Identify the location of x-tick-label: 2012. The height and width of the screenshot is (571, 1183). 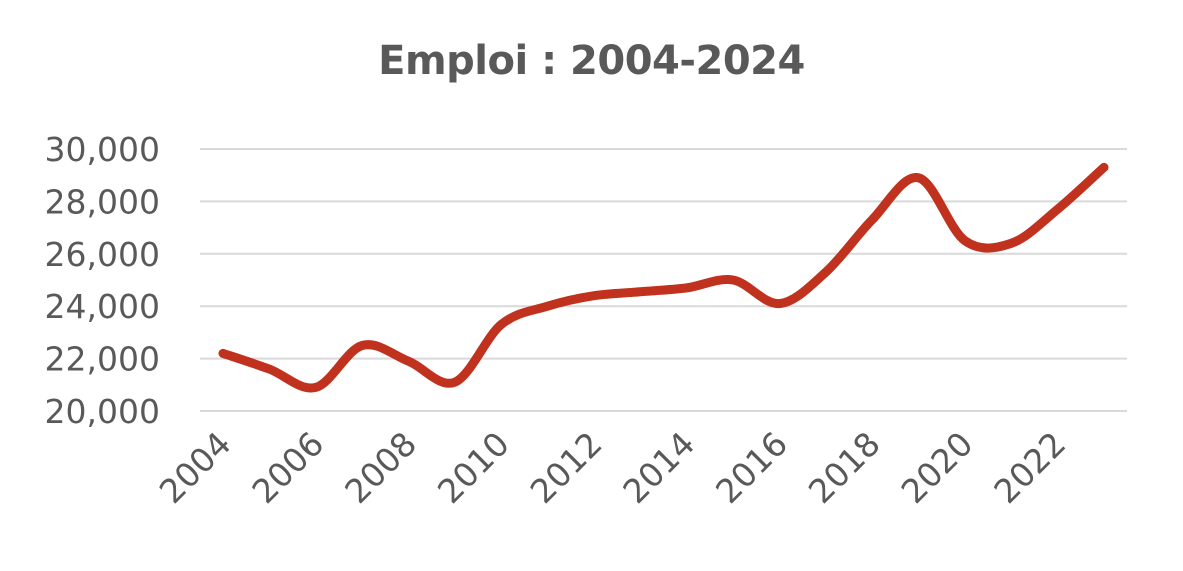
(566, 467).